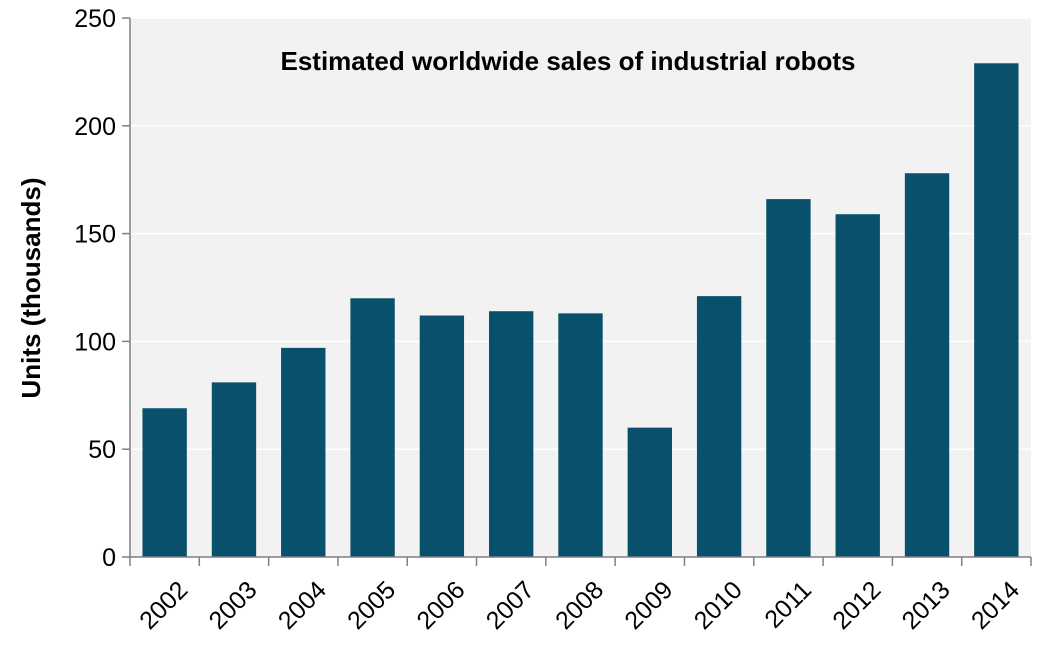 The width and height of the screenshot is (1039, 654). Describe the element at coordinates (164, 482) in the screenshot. I see `bar-2002` at that location.